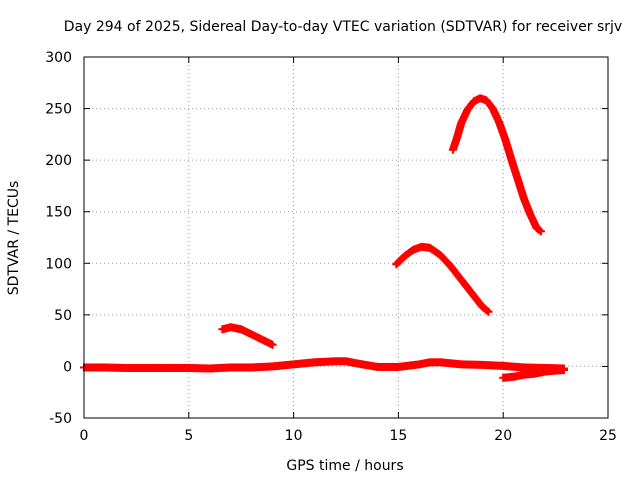 This screenshot has height=480, width=640. What do you see at coordinates (58, 213) in the screenshot?
I see `y-tick-label: 150` at bounding box center [58, 213].